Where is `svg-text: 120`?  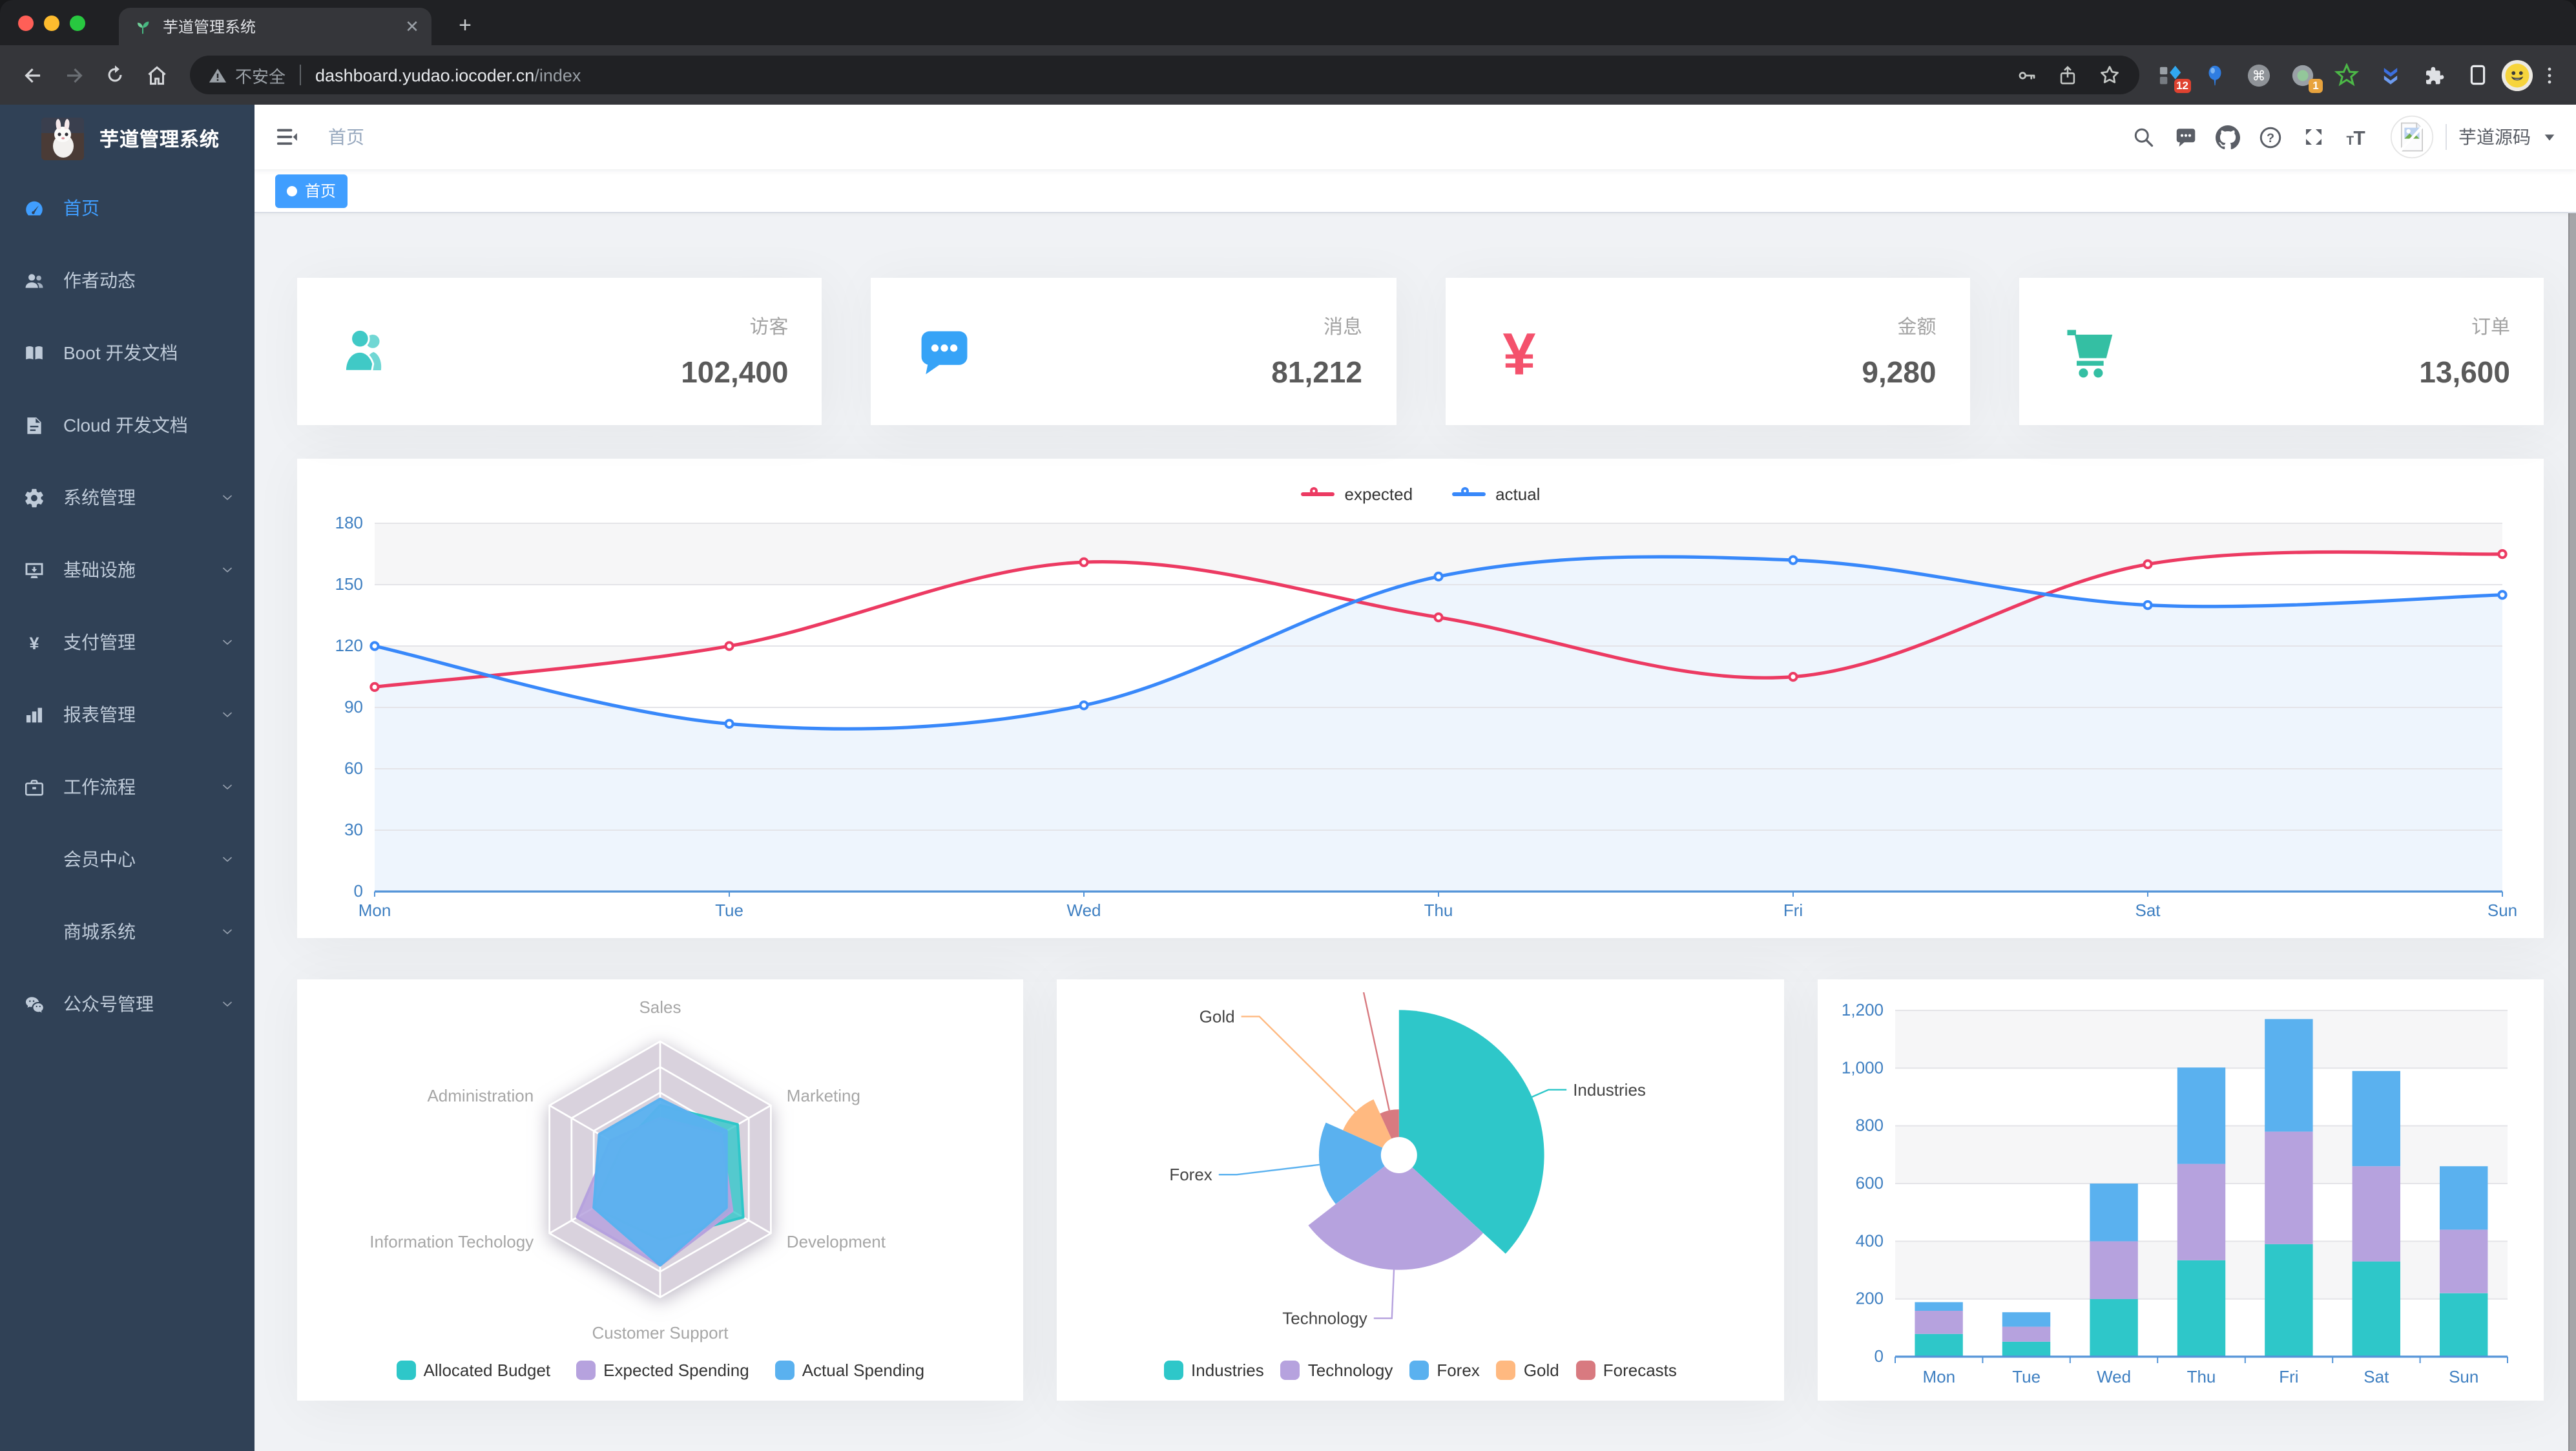 svg-text: 120 is located at coordinates (349, 645).